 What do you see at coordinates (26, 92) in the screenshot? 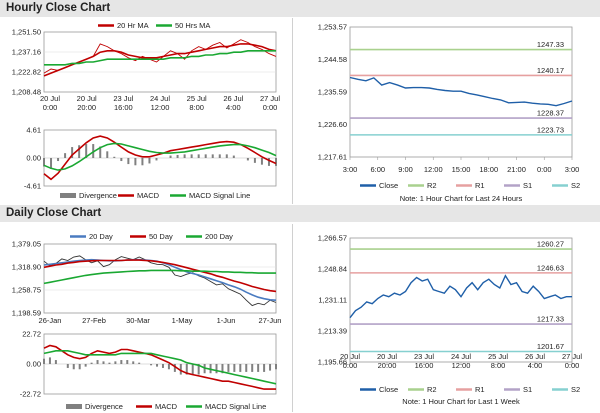
I see `y-tick-label: 1,208.48` at bounding box center [26, 92].